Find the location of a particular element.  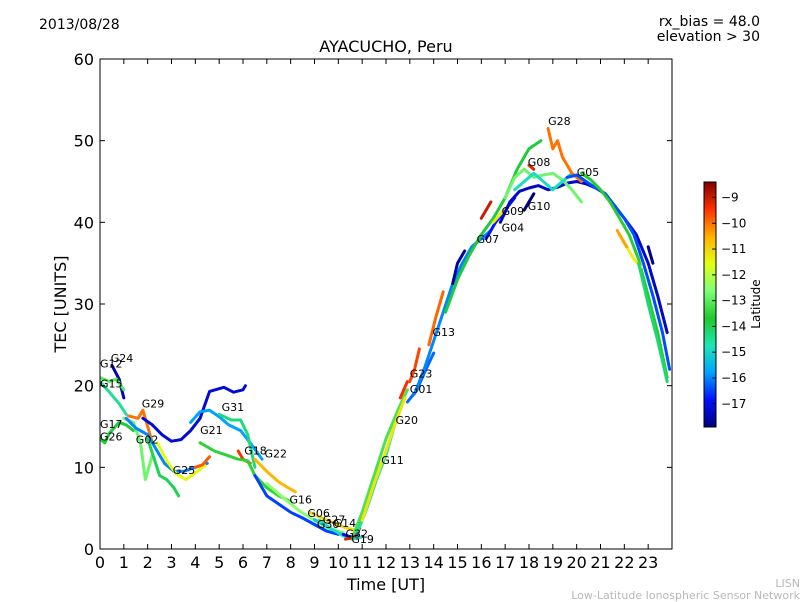

y-tick-label: 50 is located at coordinates (84, 141).